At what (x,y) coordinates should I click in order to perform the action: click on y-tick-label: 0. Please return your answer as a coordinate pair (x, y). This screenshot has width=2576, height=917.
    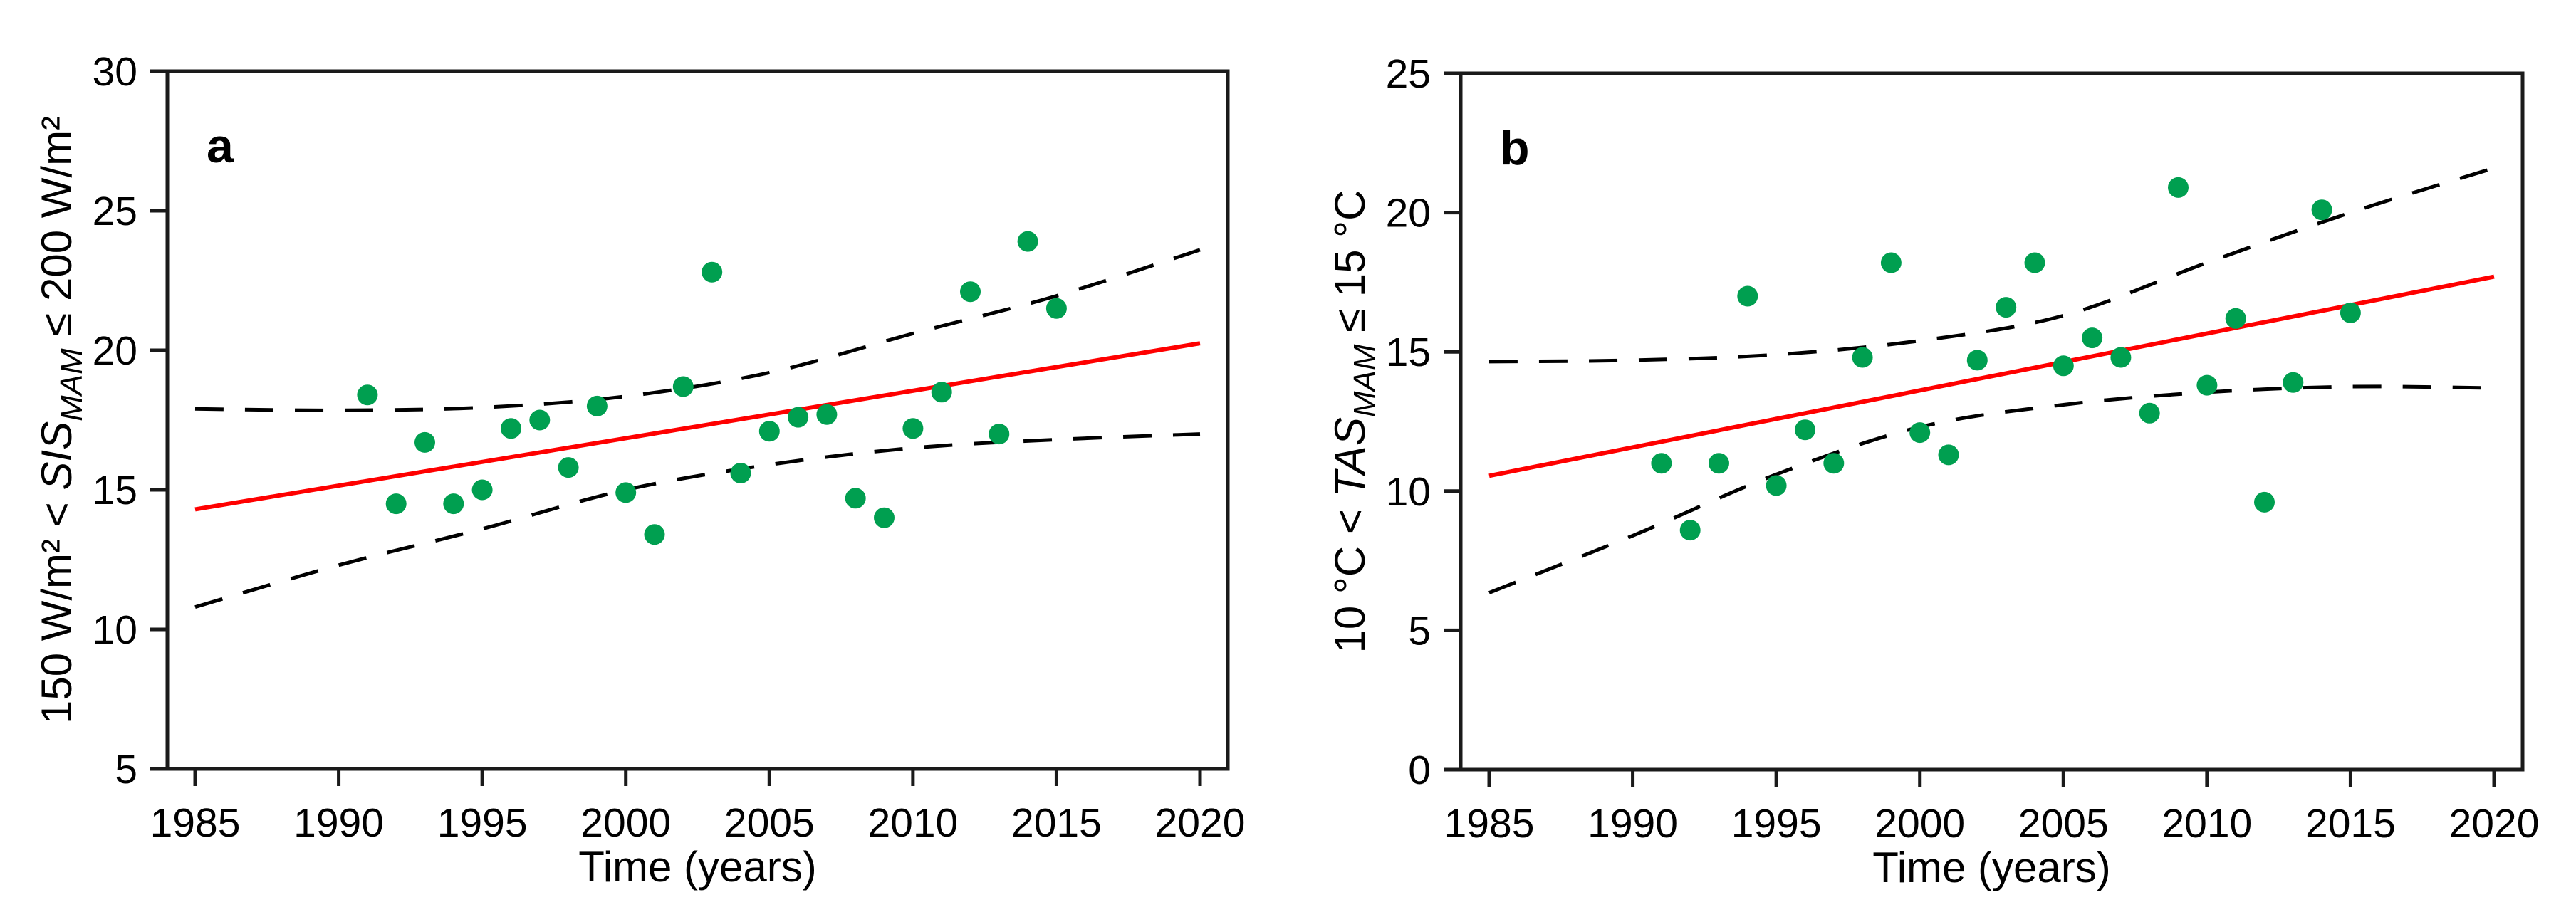
    Looking at the image, I should click on (1419, 771).